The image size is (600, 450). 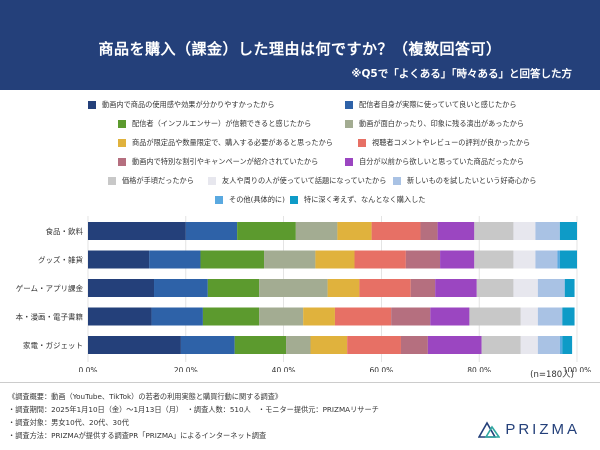 I want to click on legend-label: 新しいものを試したいという好奇心から, so click(x=472, y=180).